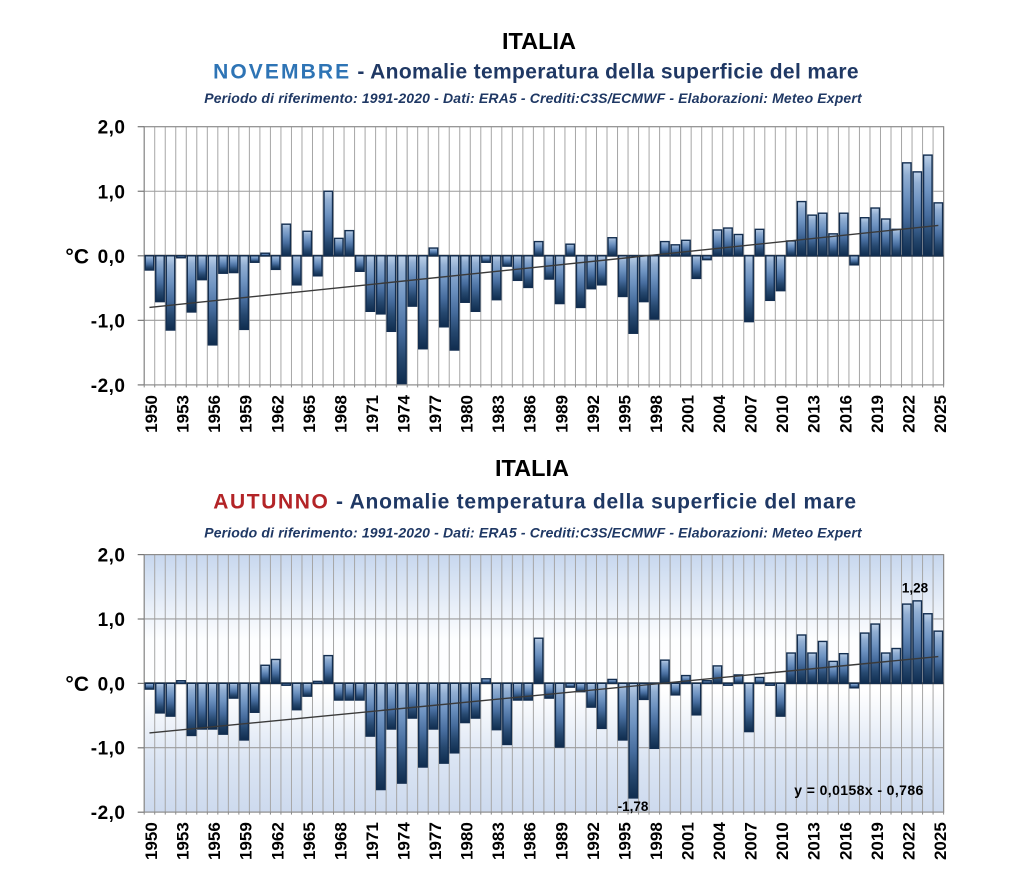 This screenshot has width=1024, height=887. What do you see at coordinates (915, 588) in the screenshot?
I see `svg-text: 1,28` at bounding box center [915, 588].